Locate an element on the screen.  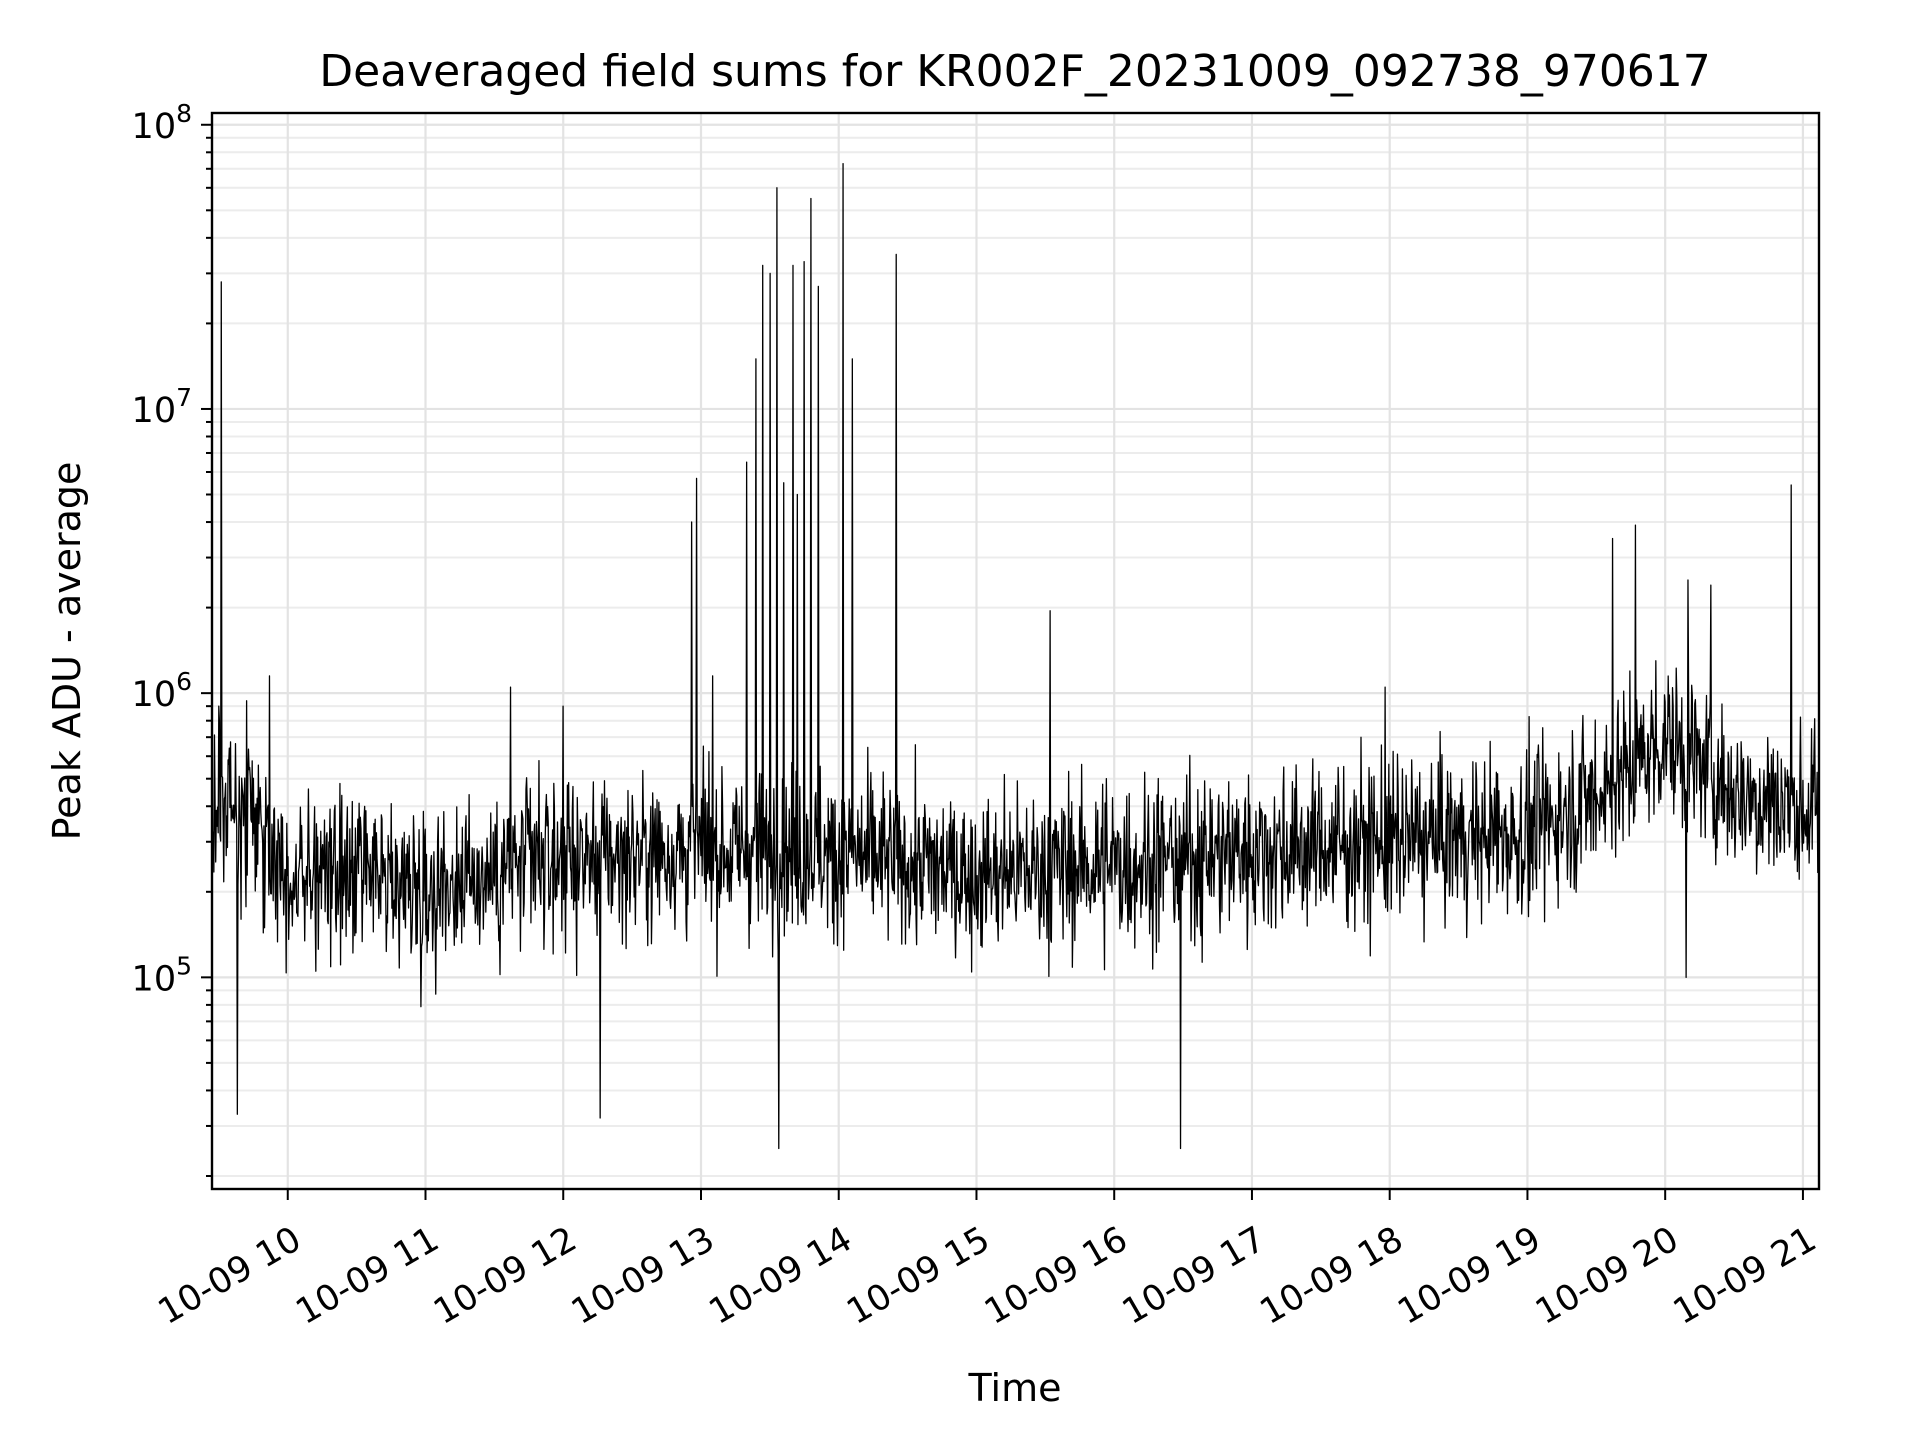
y-axis-label: Peak ADU - average is located at coordinates (67, 651).